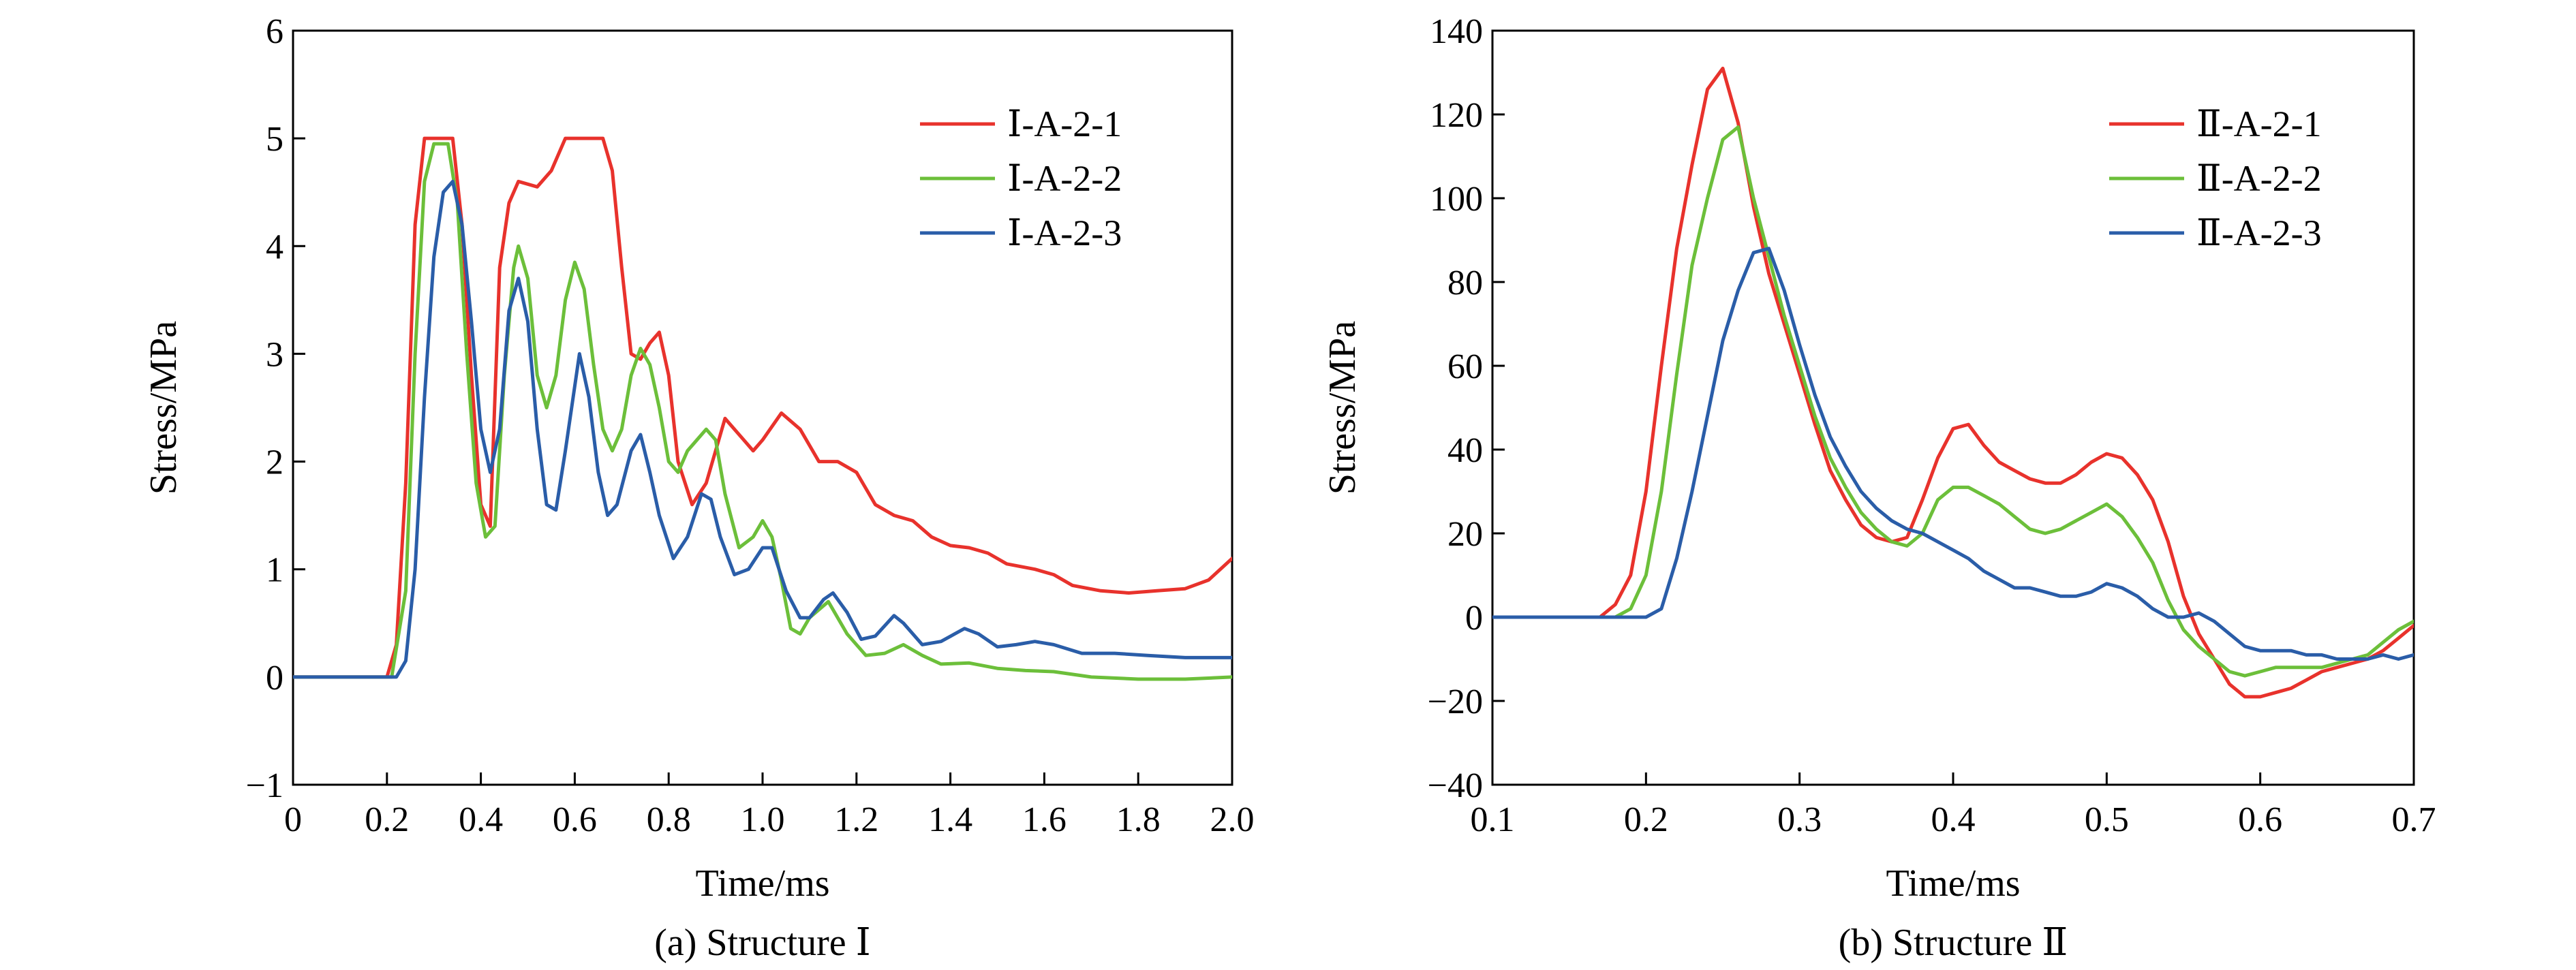 The height and width of the screenshot is (970, 2576). I want to click on panel-a-x-tick-label: 2.0, so click(1232, 819).